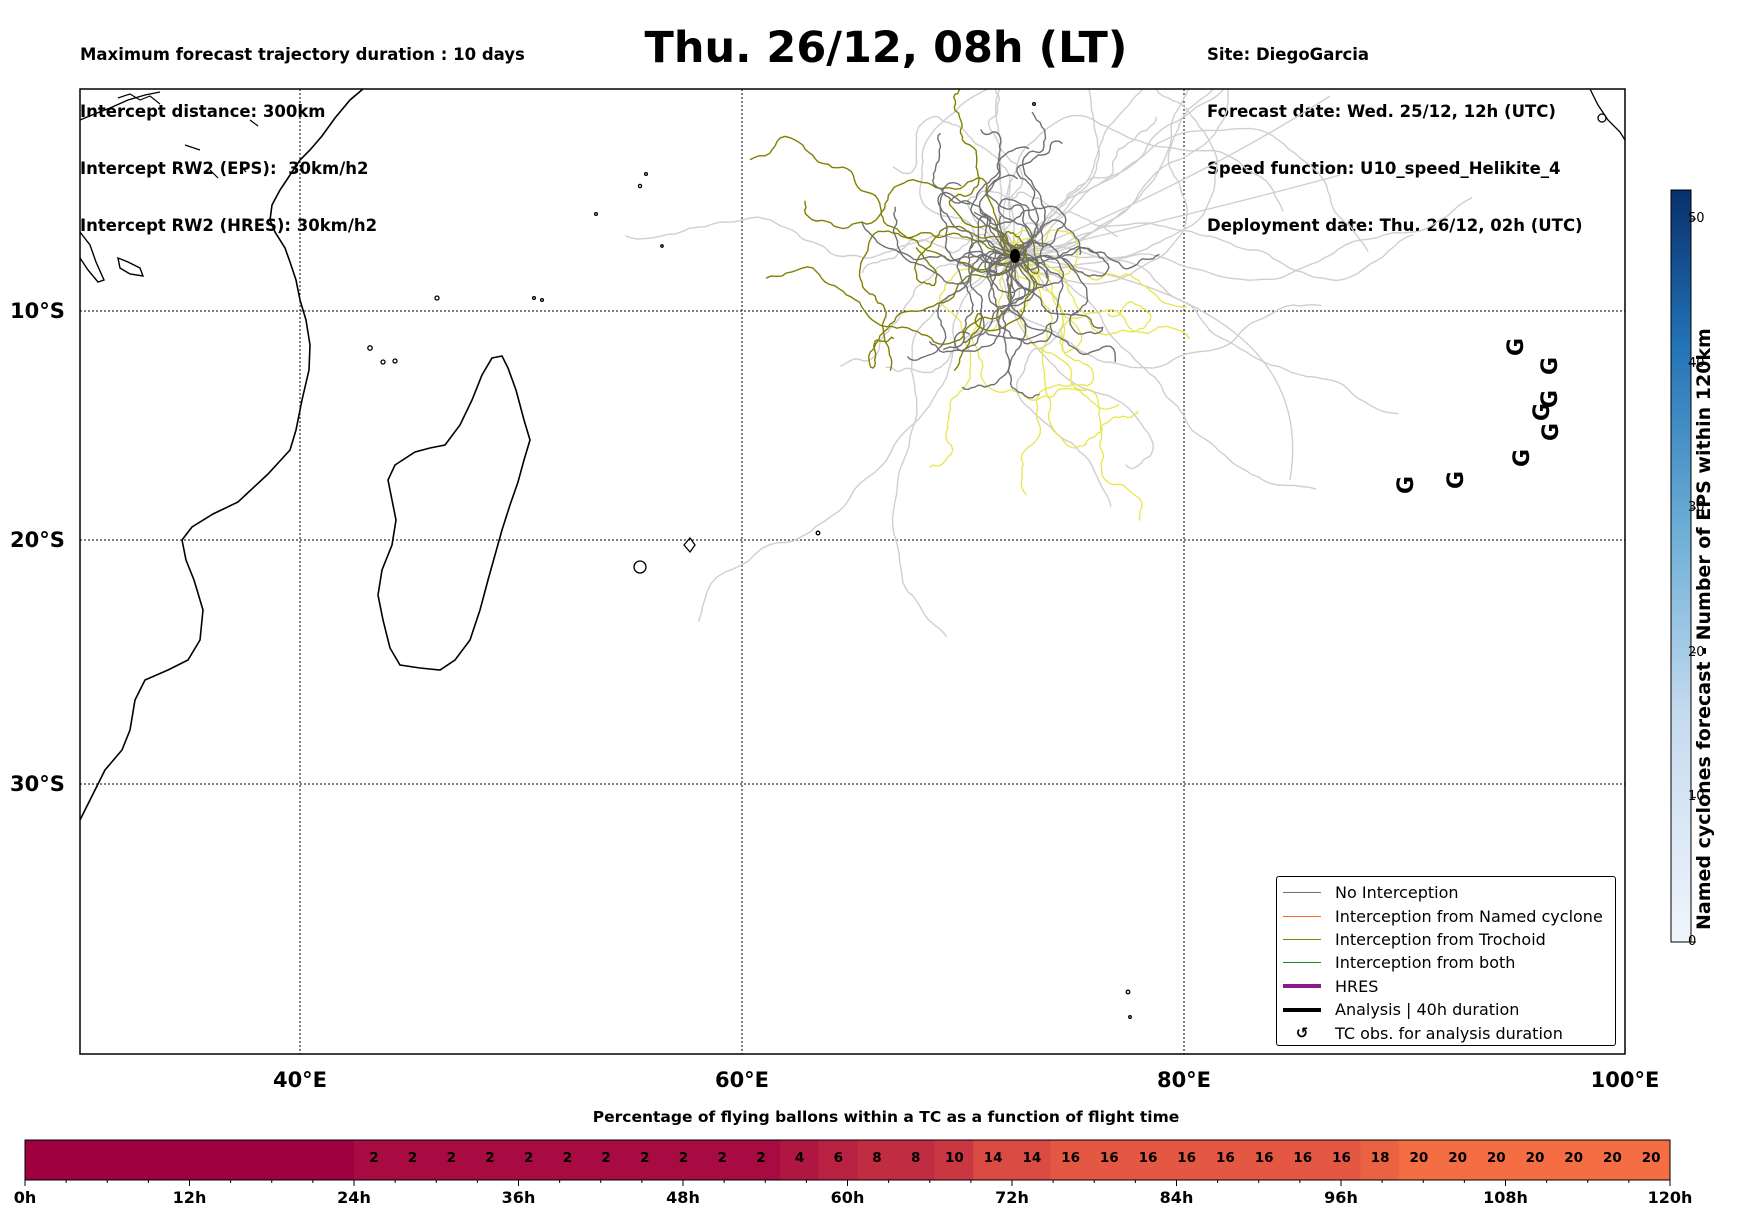 This screenshot has width=1752, height=1213. What do you see at coordinates (742, 1080) in the screenshot?
I see `lon-label-60e: 60°E` at bounding box center [742, 1080].